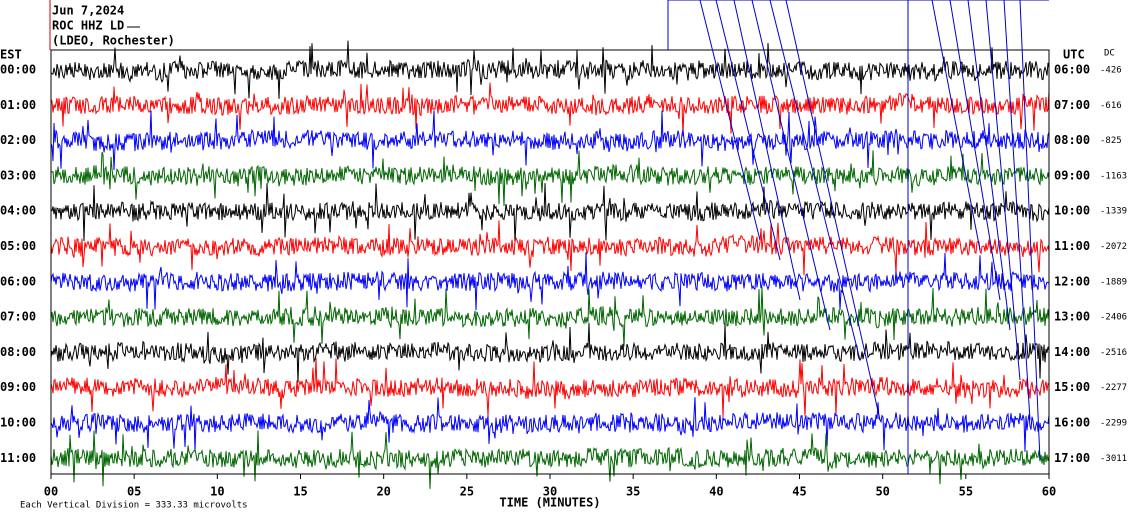 This screenshot has width=1130, height=519. I want to click on left-heading: EST, so click(11, 55).